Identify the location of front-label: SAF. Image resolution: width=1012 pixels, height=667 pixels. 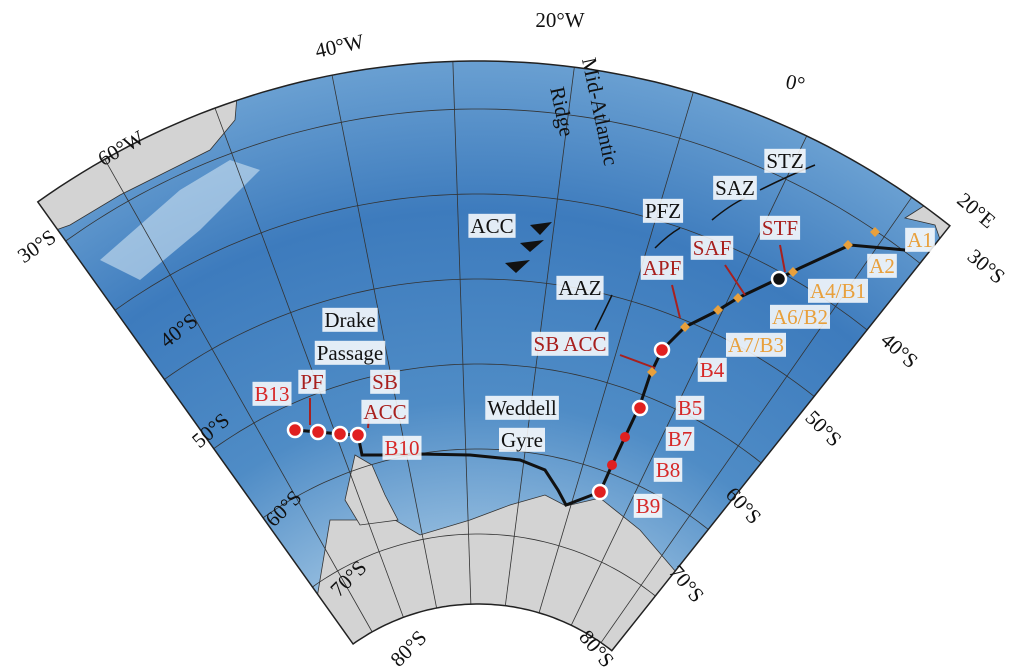
(712, 248).